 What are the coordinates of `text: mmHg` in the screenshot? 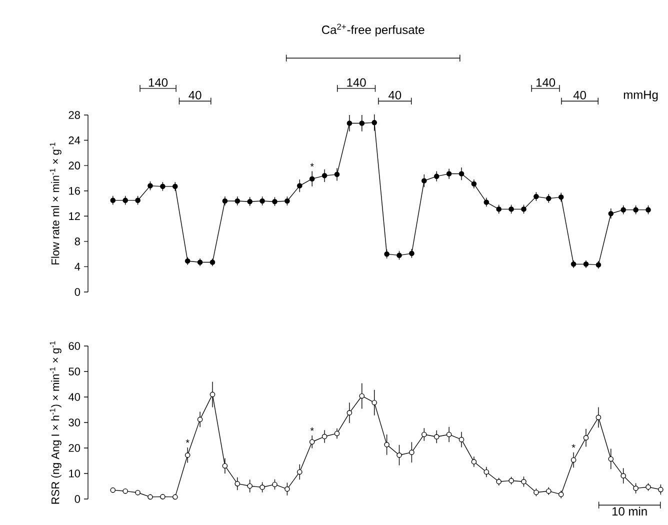 It's located at (641, 96).